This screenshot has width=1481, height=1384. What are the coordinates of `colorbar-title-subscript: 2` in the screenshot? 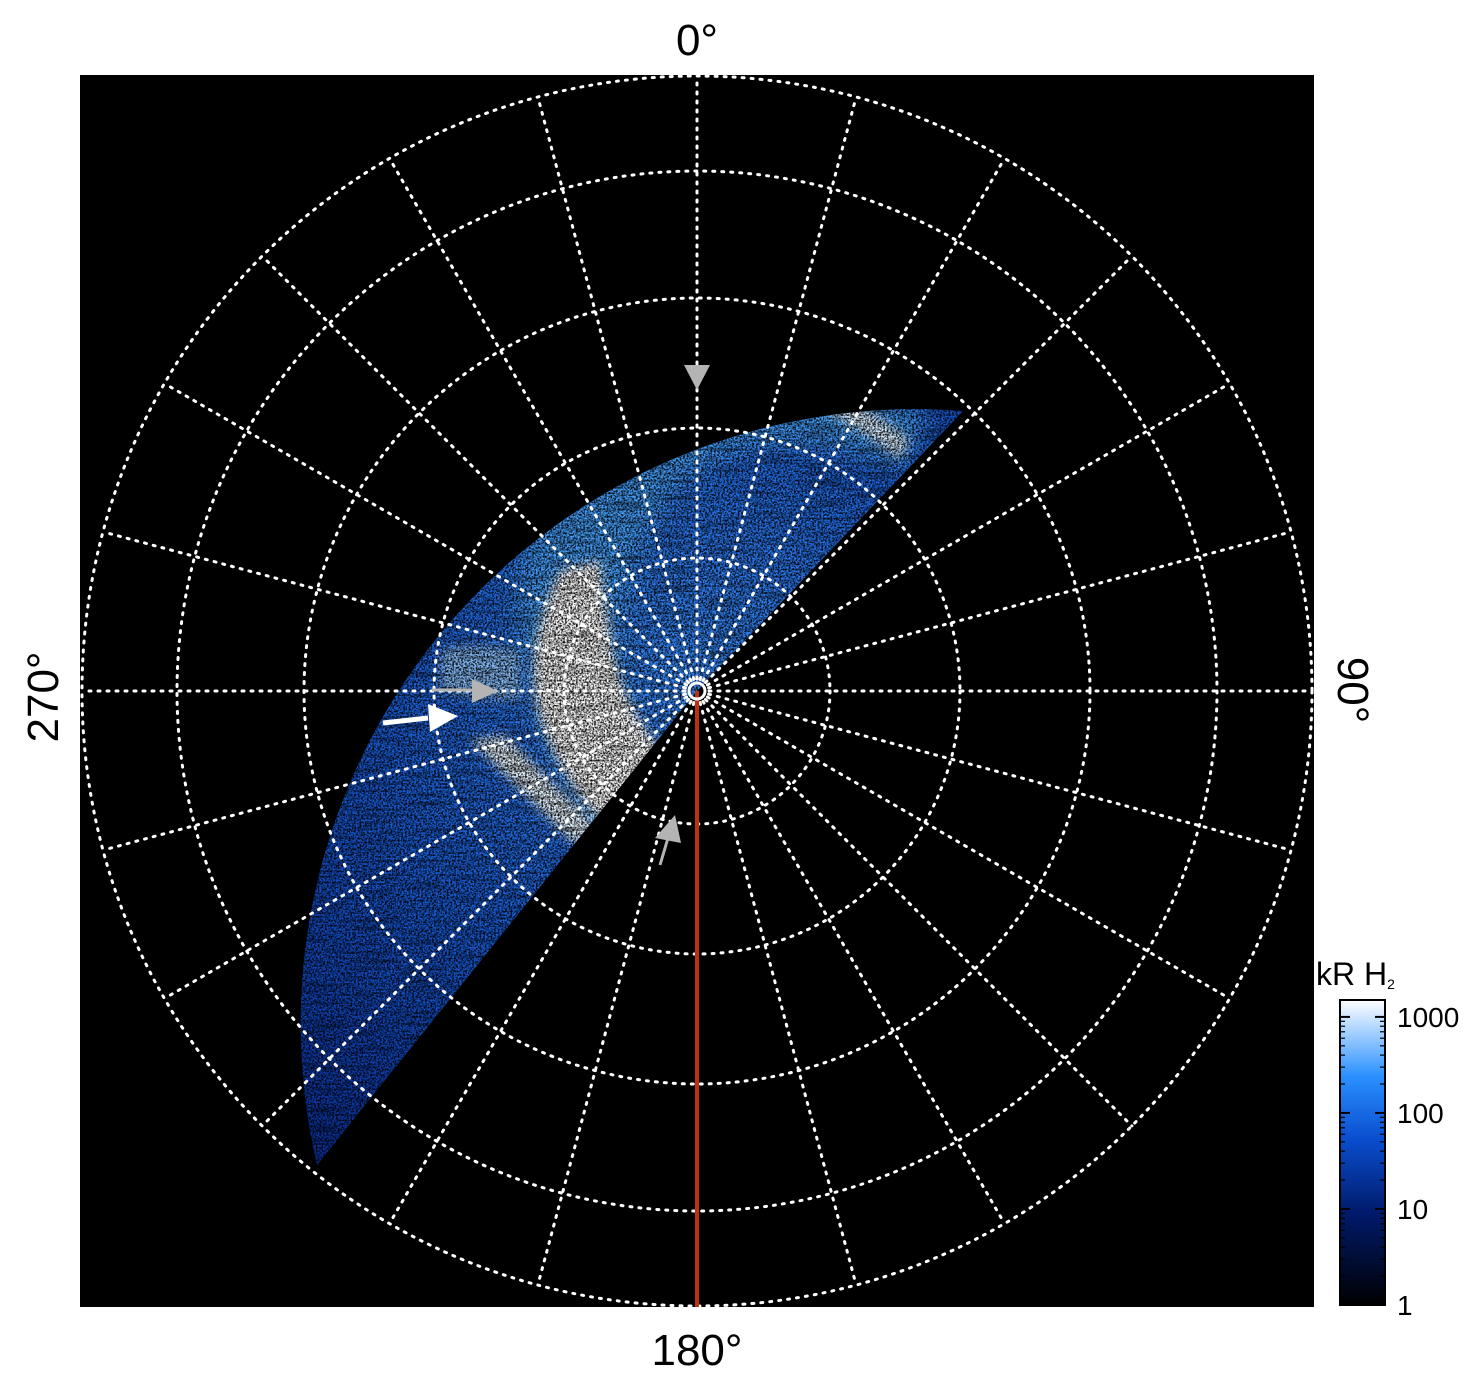 It's located at (1391, 984).